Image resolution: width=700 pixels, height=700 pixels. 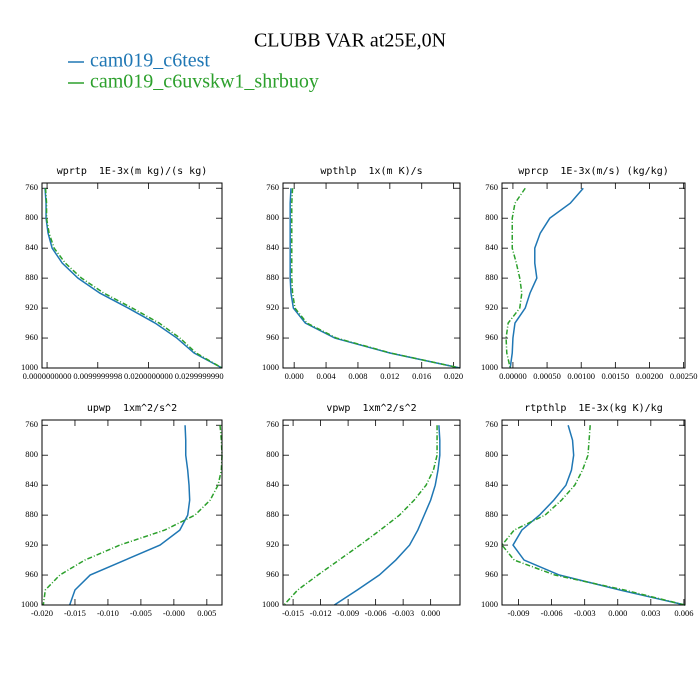 What do you see at coordinates (389, 376) in the screenshot?
I see `x-tick-label: 0.012` at bounding box center [389, 376].